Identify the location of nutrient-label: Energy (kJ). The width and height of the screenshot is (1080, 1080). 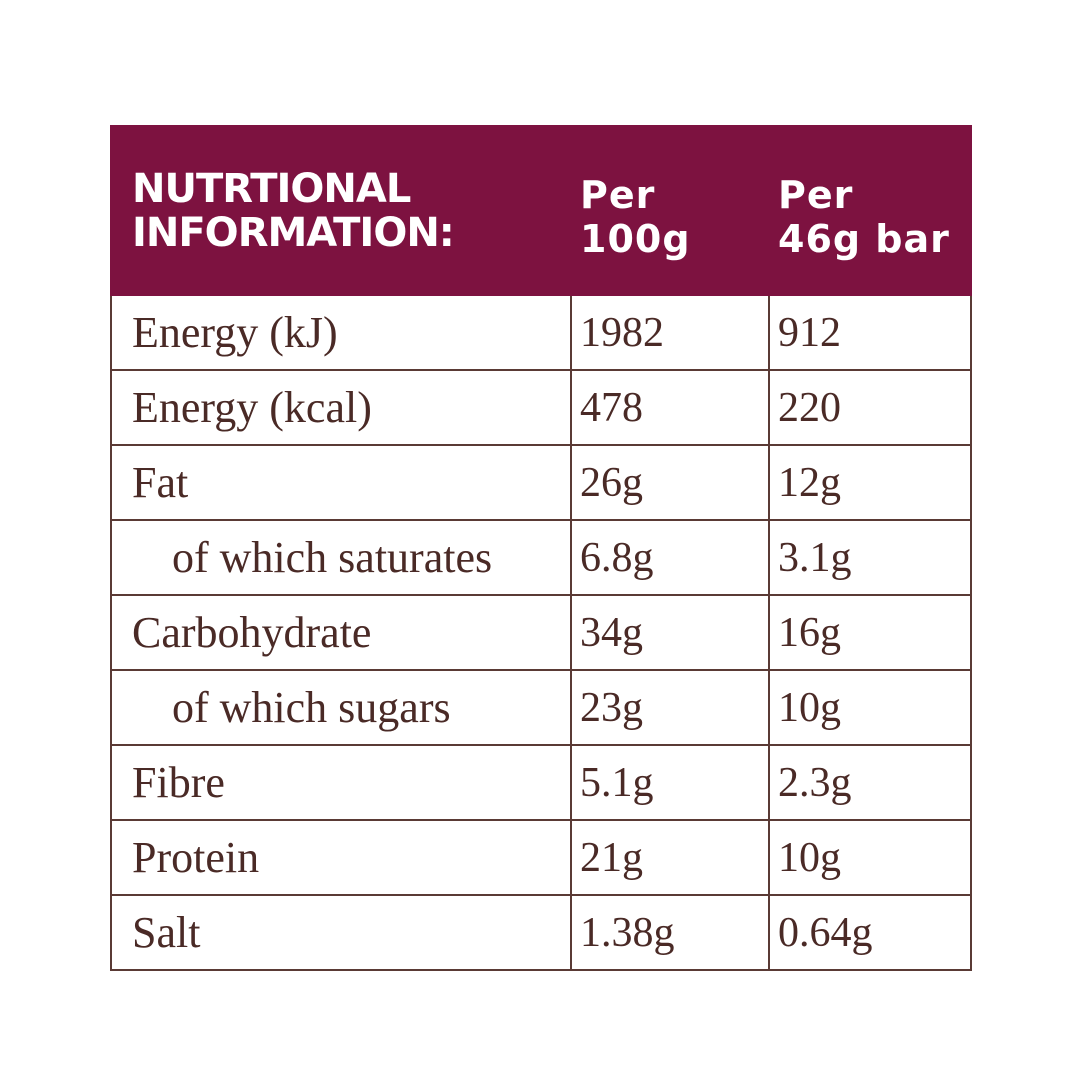
(341, 332).